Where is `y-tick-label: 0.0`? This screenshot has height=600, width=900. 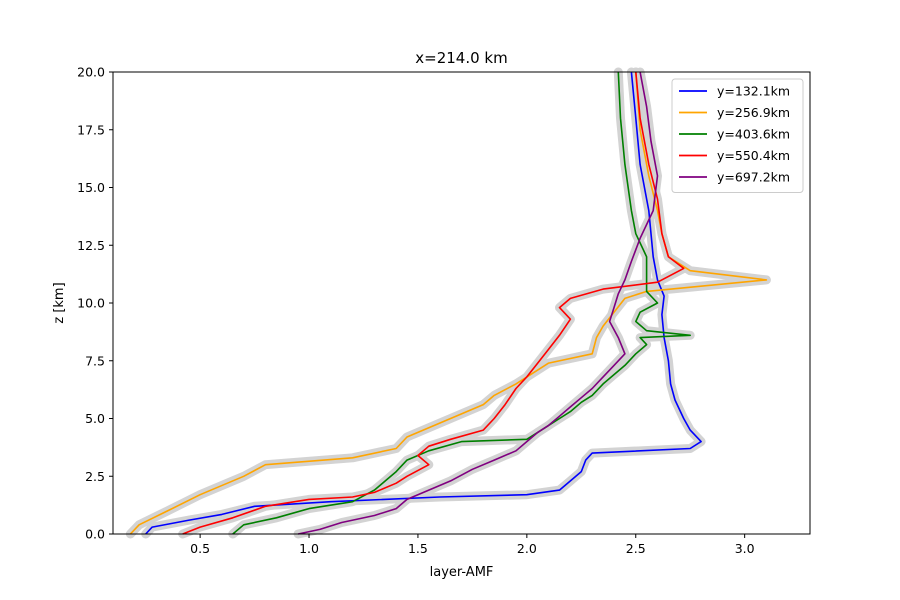
y-tick-label: 0.0 is located at coordinates (95, 534).